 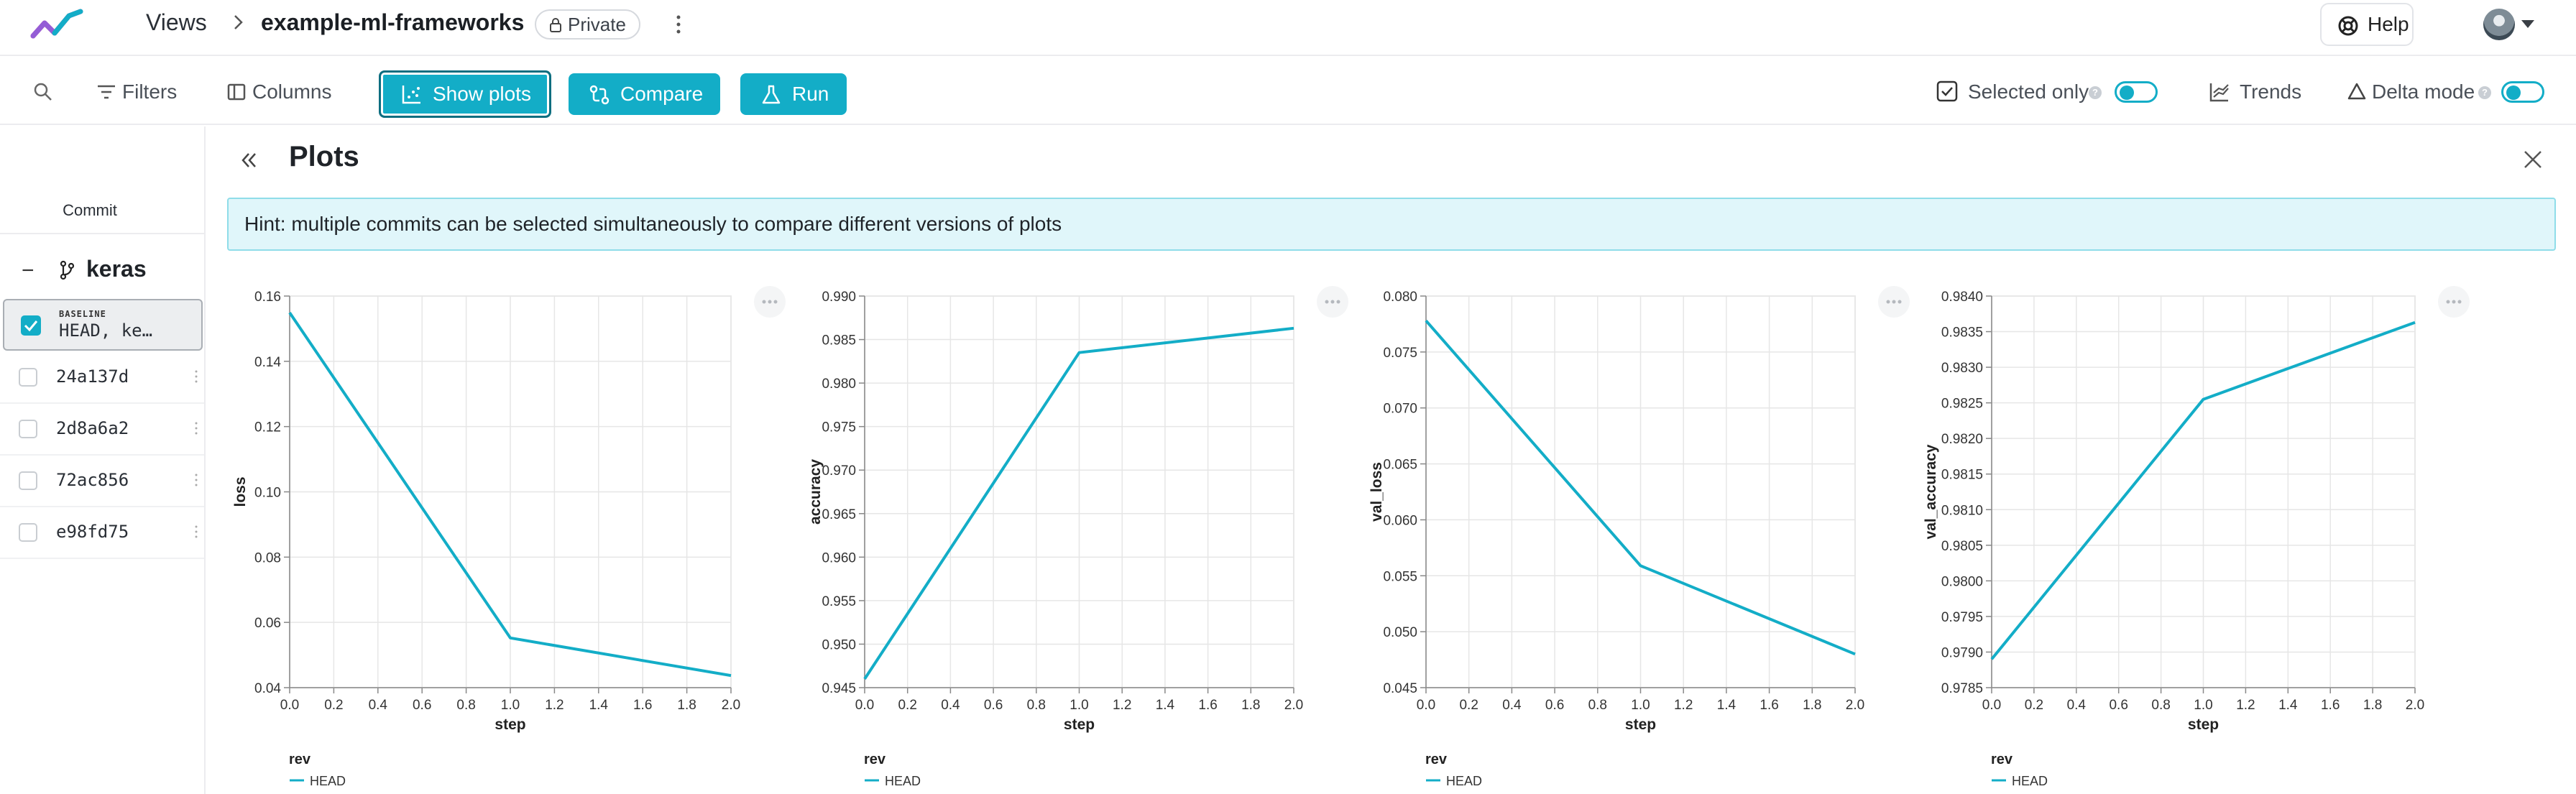 I want to click on branch-name: keras, so click(x=116, y=269).